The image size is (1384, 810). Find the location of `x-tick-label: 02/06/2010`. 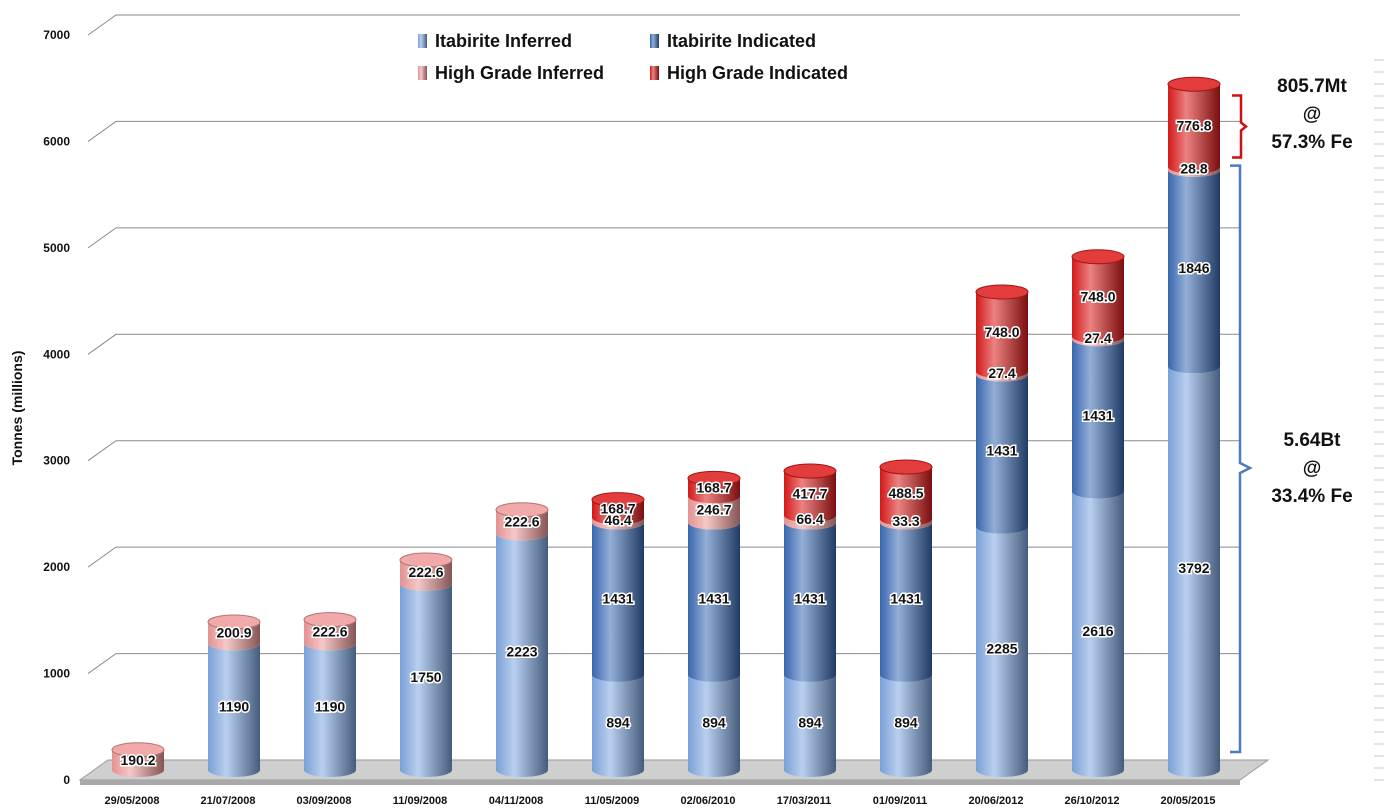

x-tick-label: 02/06/2010 is located at coordinates (707, 801).